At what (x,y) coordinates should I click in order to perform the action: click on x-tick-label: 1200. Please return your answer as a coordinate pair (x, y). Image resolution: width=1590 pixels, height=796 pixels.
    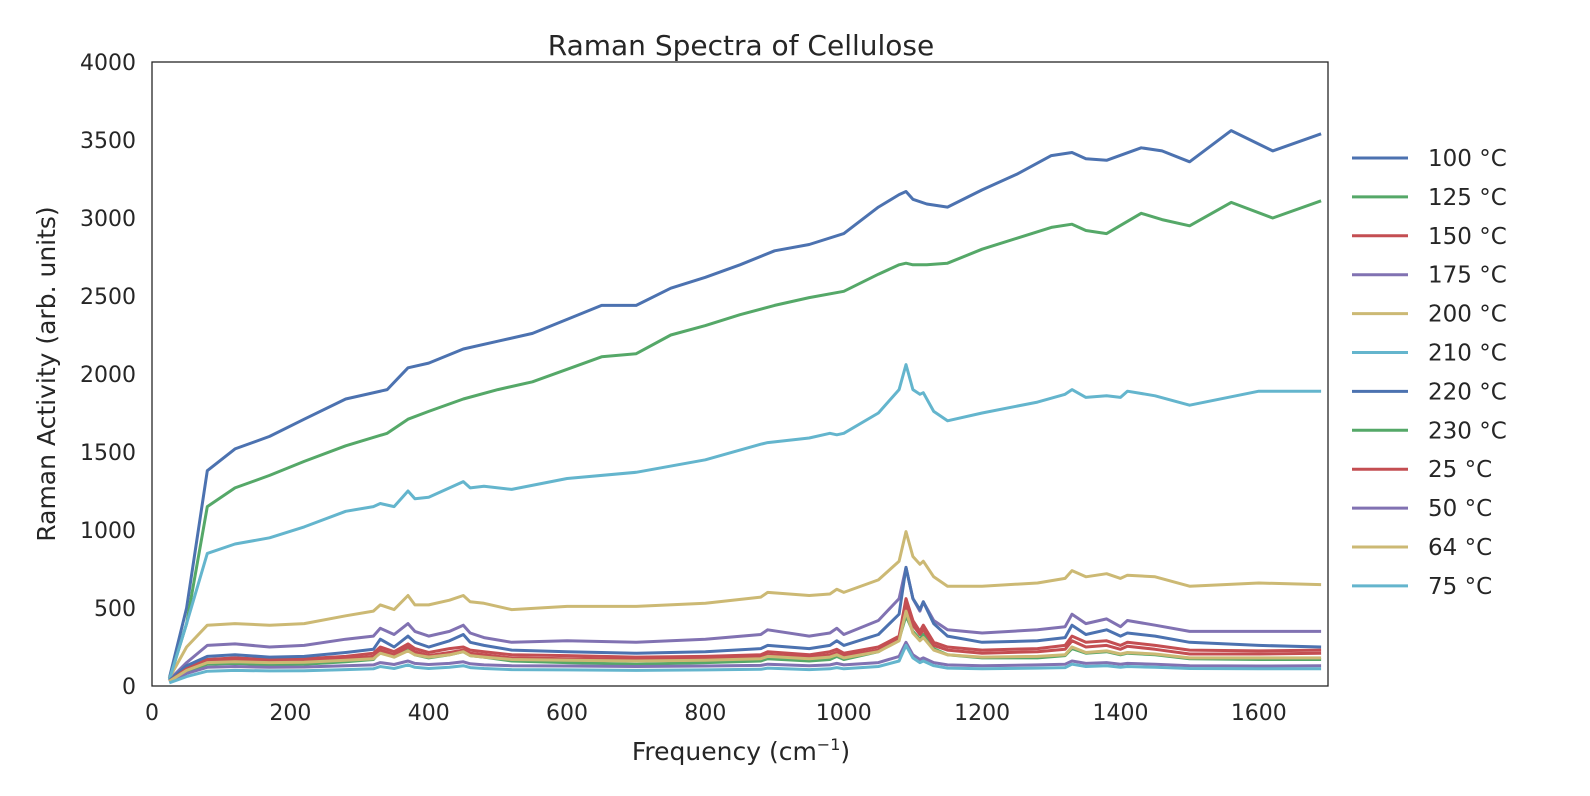
    Looking at the image, I should click on (982, 713).